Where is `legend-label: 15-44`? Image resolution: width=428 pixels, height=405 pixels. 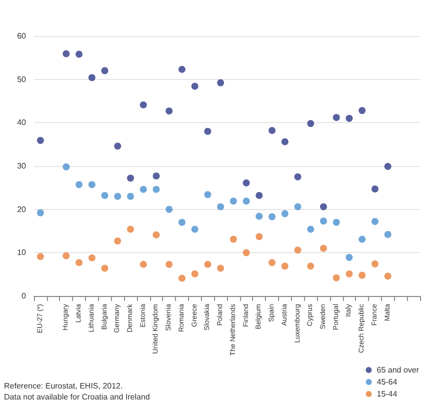 legend-label: 15-44 is located at coordinates (387, 394).